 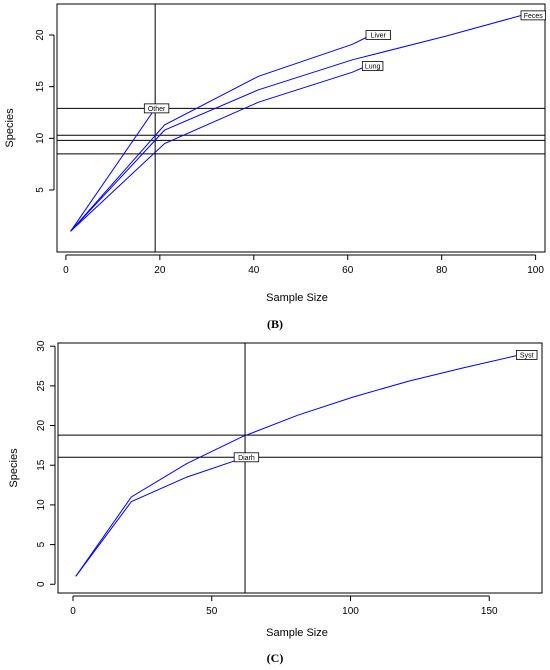 I want to click on panel-c-label-text-diarh: Diarh, so click(x=246, y=458).